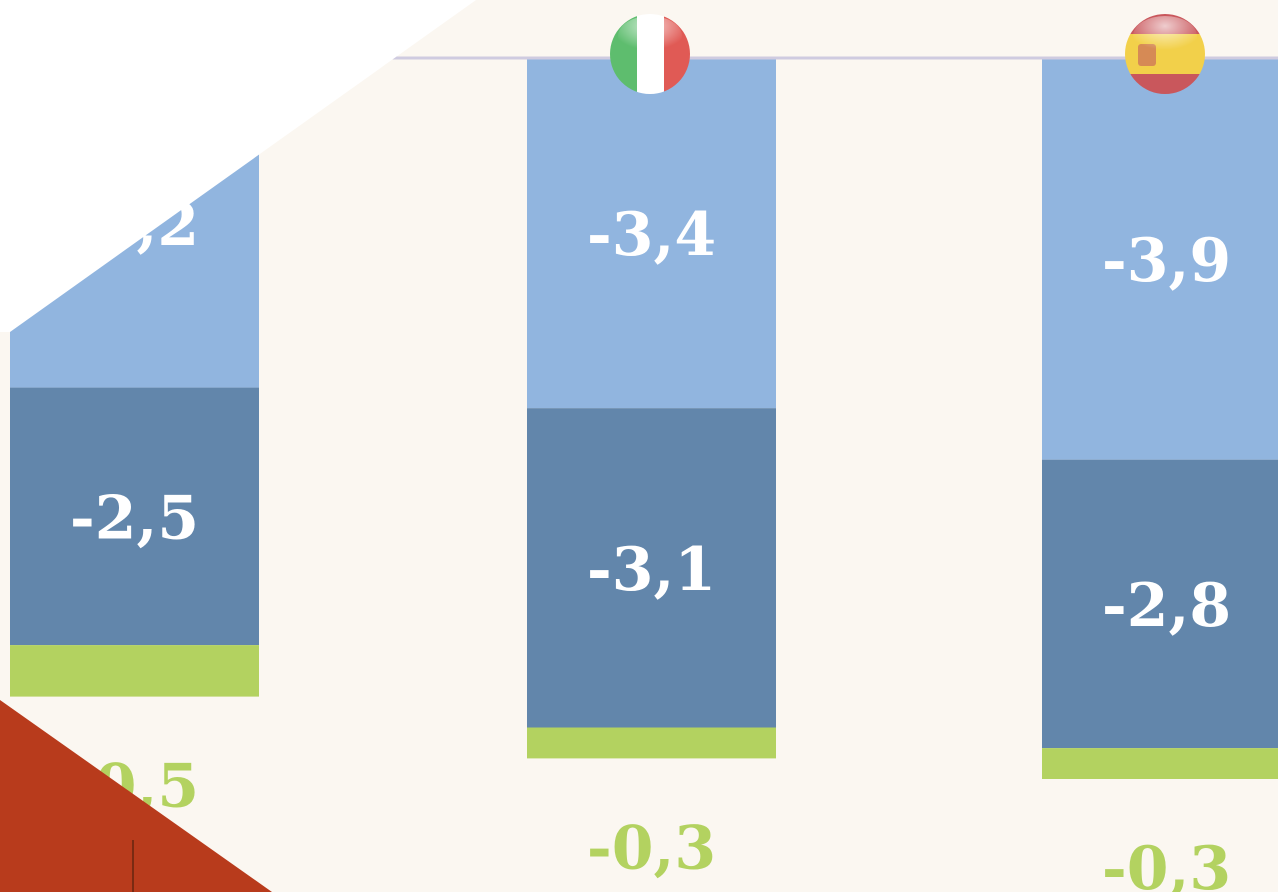 Image resolution: width=1278 pixels, height=892 pixels. I want to click on bar-segment-italy-dark, so click(651, 568).